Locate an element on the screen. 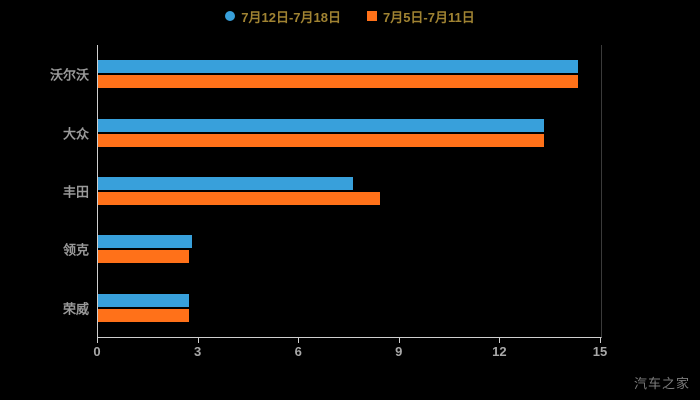  legend-item-0: 7月12日-7月18日 is located at coordinates (283, 16).